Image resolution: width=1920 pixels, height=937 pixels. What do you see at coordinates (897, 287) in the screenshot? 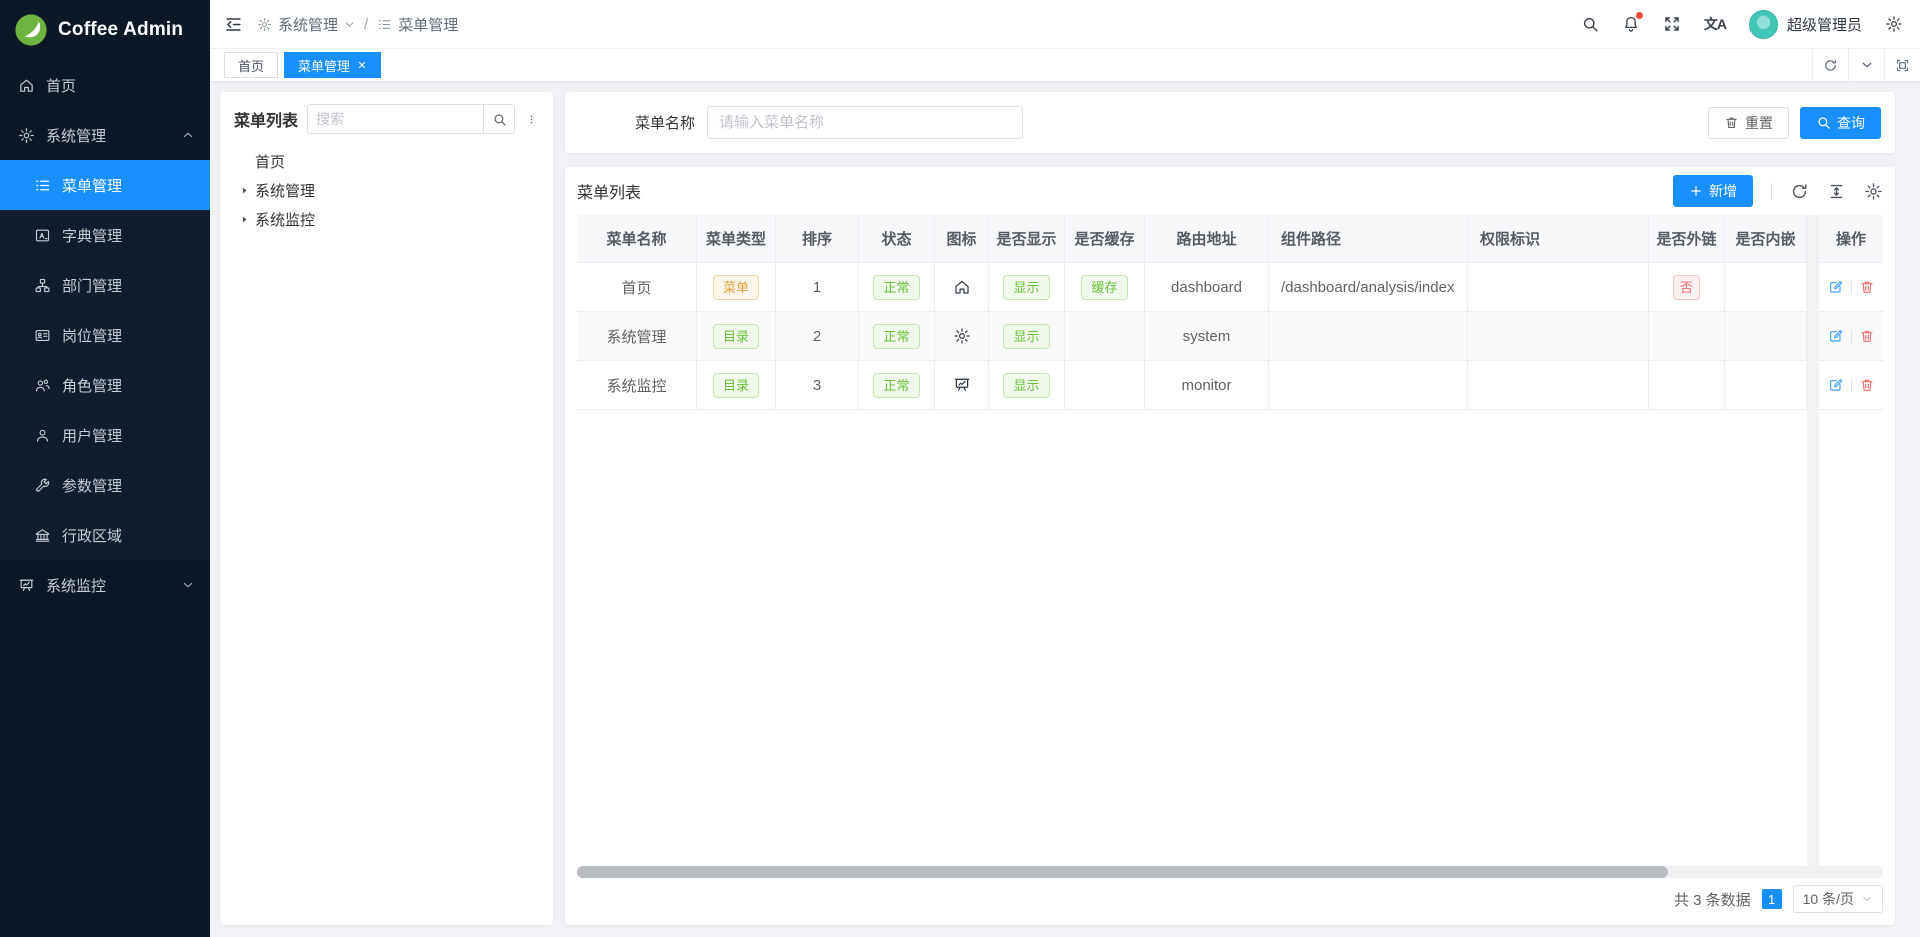
I see `cell-status: 正常` at bounding box center [897, 287].